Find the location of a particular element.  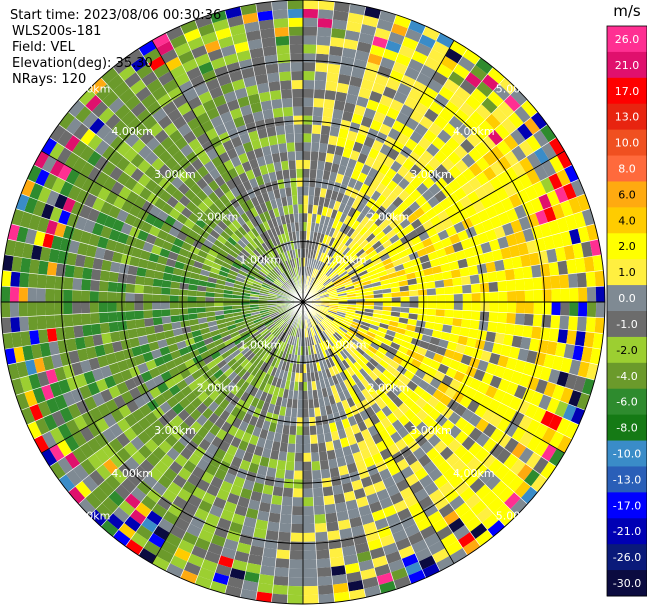

colorbar-tick-label: 1.0 is located at coordinates (627, 272).